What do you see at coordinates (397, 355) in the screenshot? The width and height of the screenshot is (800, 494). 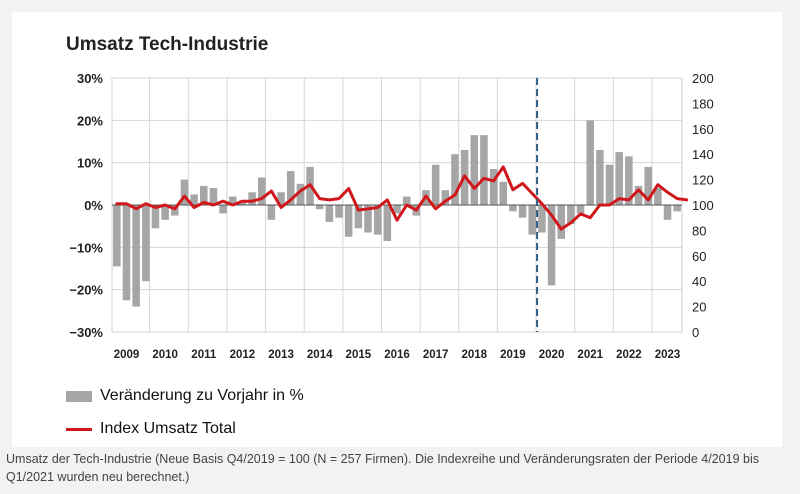 I see `x-tick-label: 2016` at bounding box center [397, 355].